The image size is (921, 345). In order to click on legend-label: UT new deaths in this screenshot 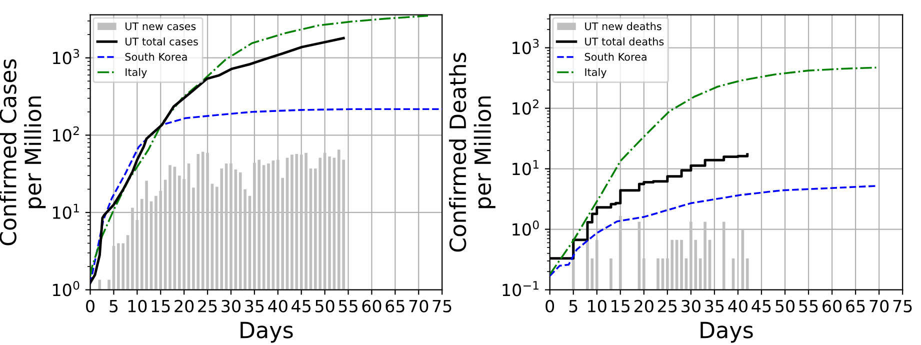, I will do `click(623, 26)`.